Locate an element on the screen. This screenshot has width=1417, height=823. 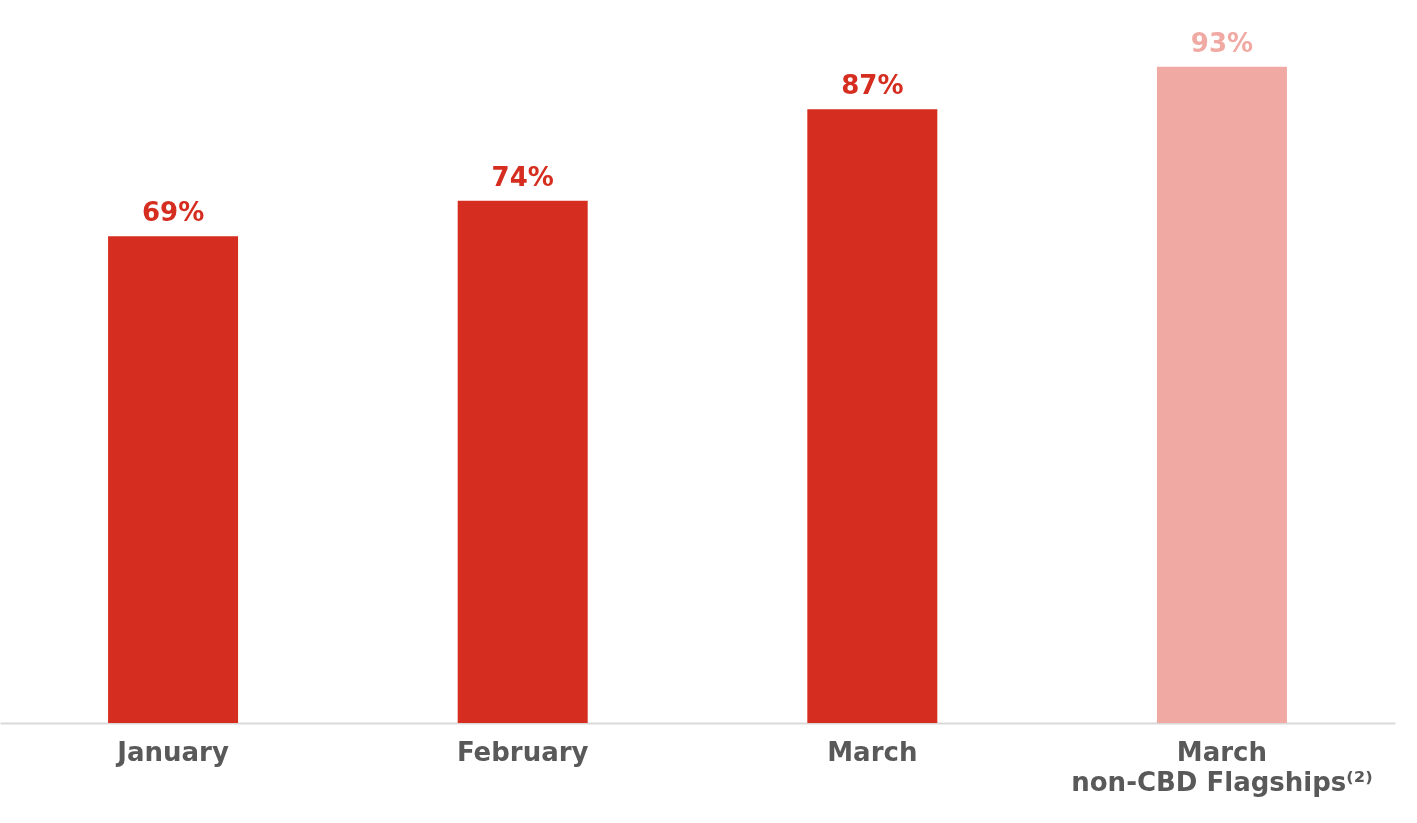
x-tick-label: March is located at coordinates (872, 751).